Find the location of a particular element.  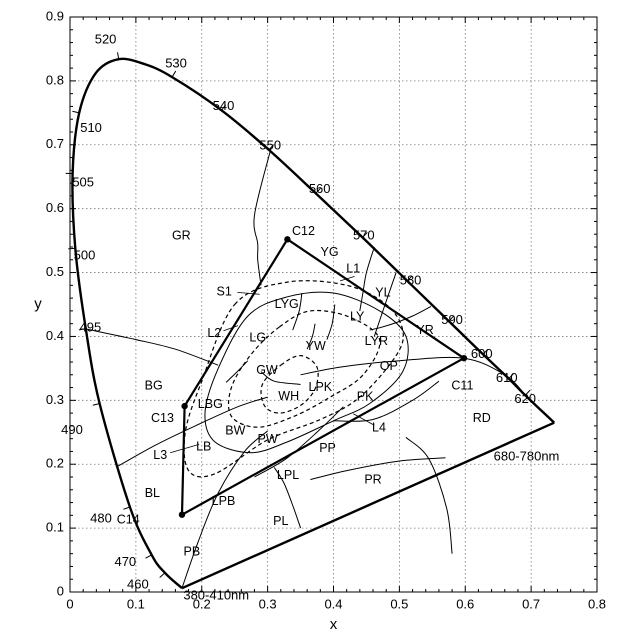

line-label: L4 is located at coordinates (379, 428).